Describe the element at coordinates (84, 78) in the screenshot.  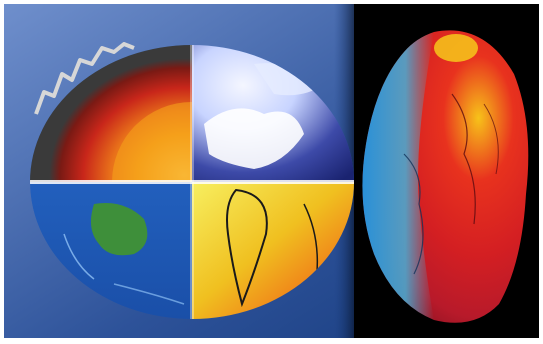
I see `crust-edge` at that location.